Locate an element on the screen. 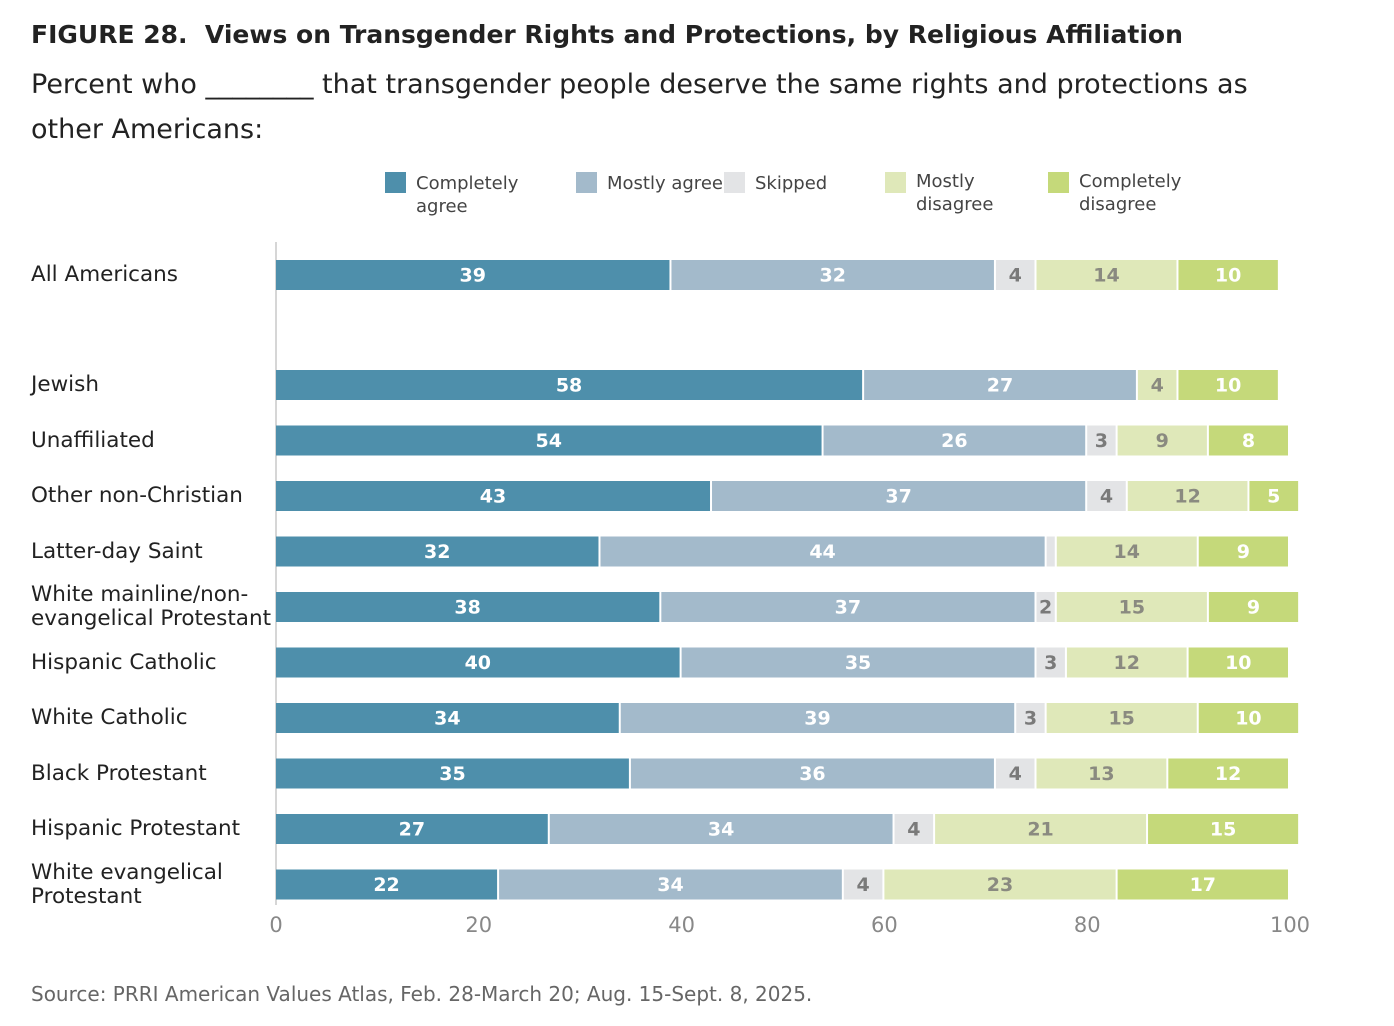  data-label: 17 is located at coordinates (1203, 885).